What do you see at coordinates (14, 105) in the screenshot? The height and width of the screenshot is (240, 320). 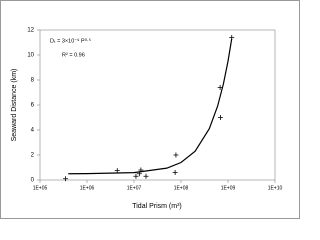 I see `y-axis-label: Seaward Distance (km)` at bounding box center [14, 105].